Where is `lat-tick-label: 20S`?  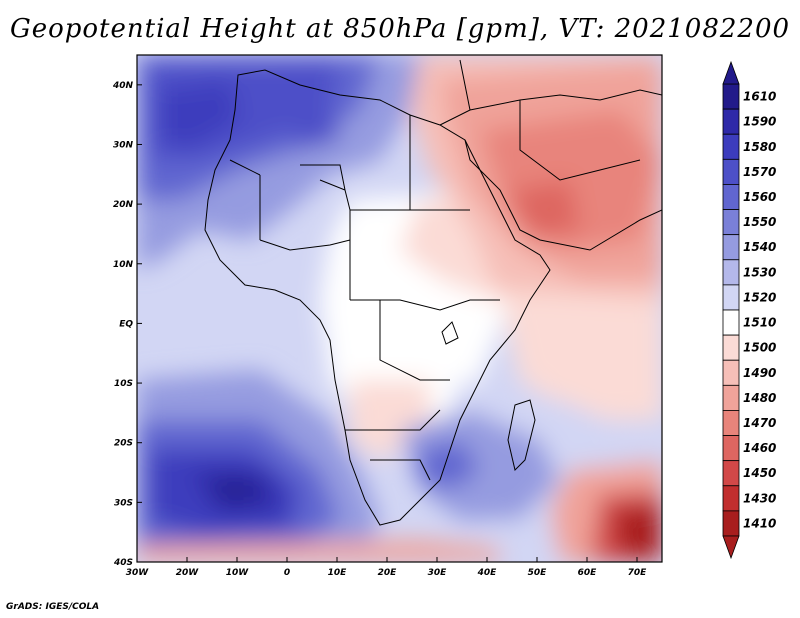 lat-tick-label: 20S is located at coordinates (123, 444).